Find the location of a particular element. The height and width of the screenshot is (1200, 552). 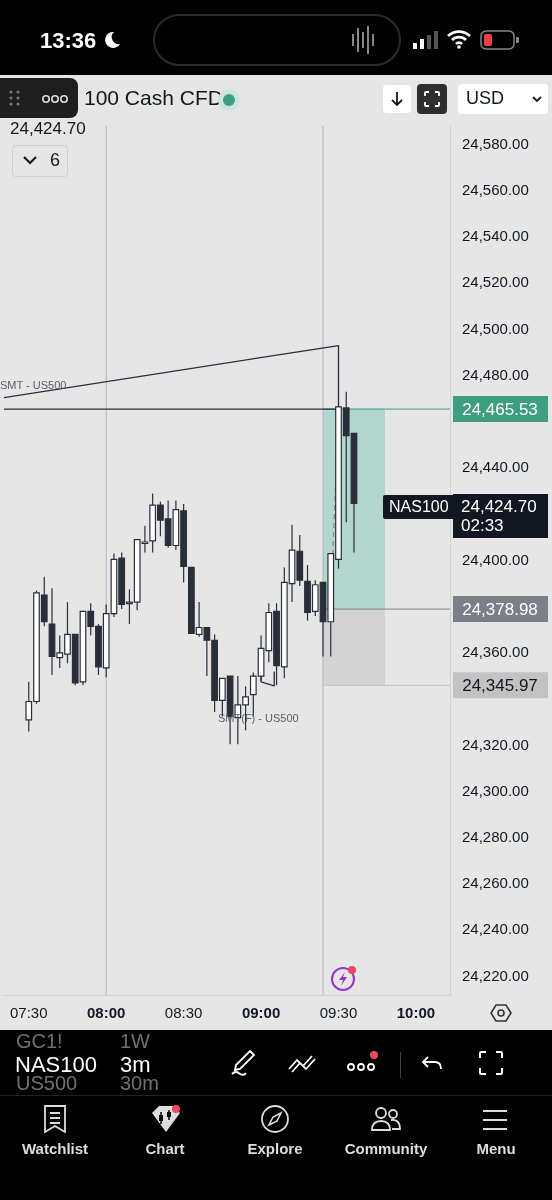

y-tick-label: 24,440.00 is located at coordinates (495, 467).